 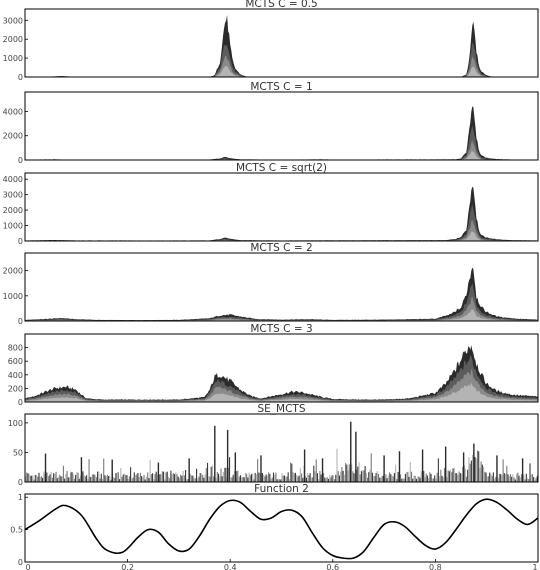 I want to click on x-tick-label: 0, so click(x=27, y=566).